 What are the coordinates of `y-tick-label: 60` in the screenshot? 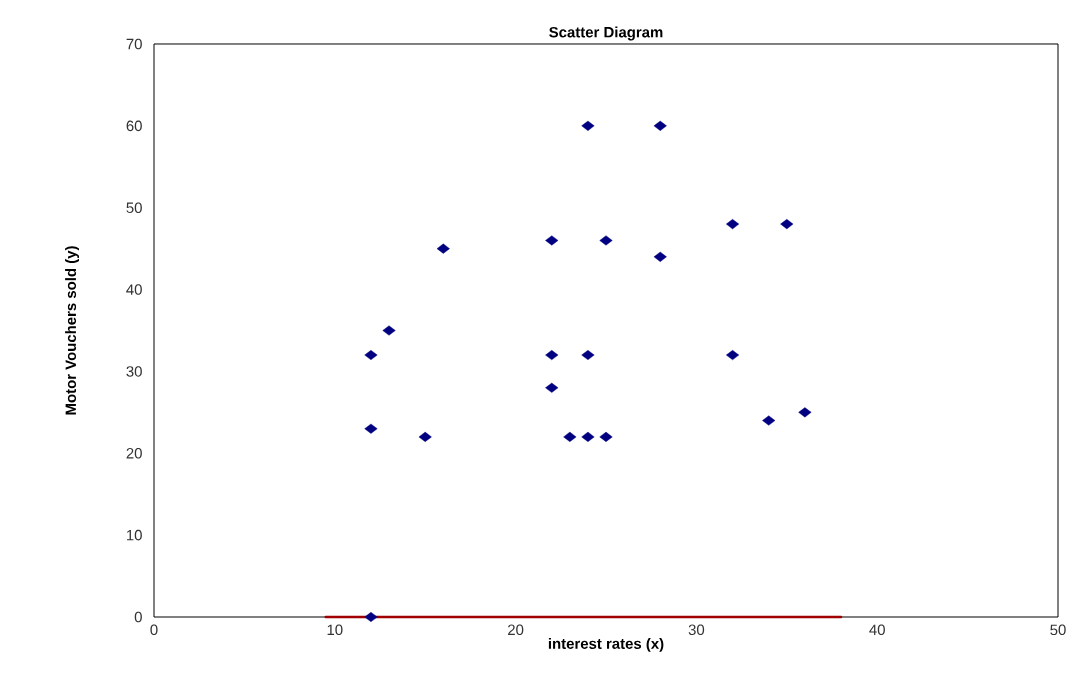 It's located at (134, 126).